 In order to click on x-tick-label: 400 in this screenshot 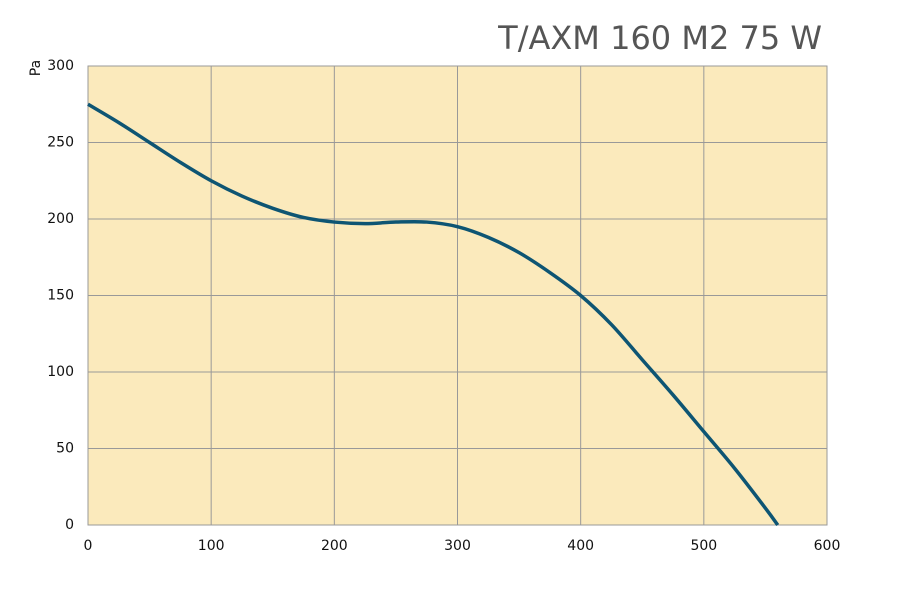, I will do `click(580, 546)`.